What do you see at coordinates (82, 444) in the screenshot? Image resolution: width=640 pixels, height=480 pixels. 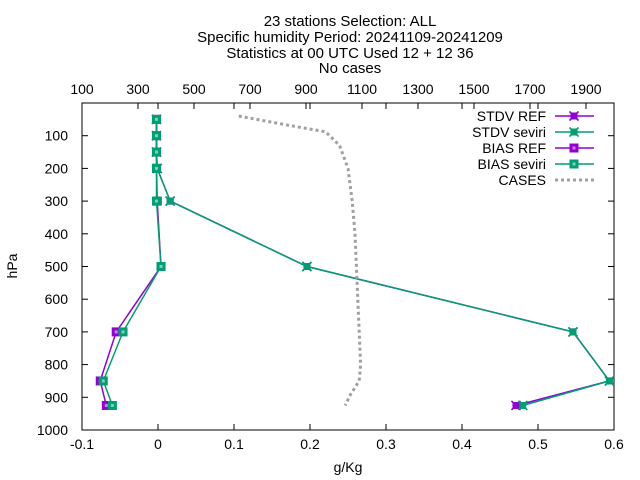 I see `x-tick-label: -0.1` at bounding box center [82, 444].